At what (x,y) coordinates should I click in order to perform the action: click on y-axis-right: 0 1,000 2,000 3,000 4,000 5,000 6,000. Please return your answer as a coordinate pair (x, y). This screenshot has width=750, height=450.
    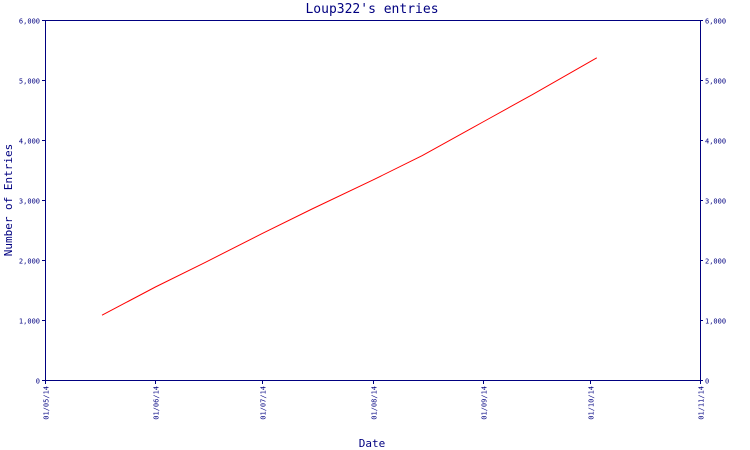
    Looking at the image, I should click on (713, 202).